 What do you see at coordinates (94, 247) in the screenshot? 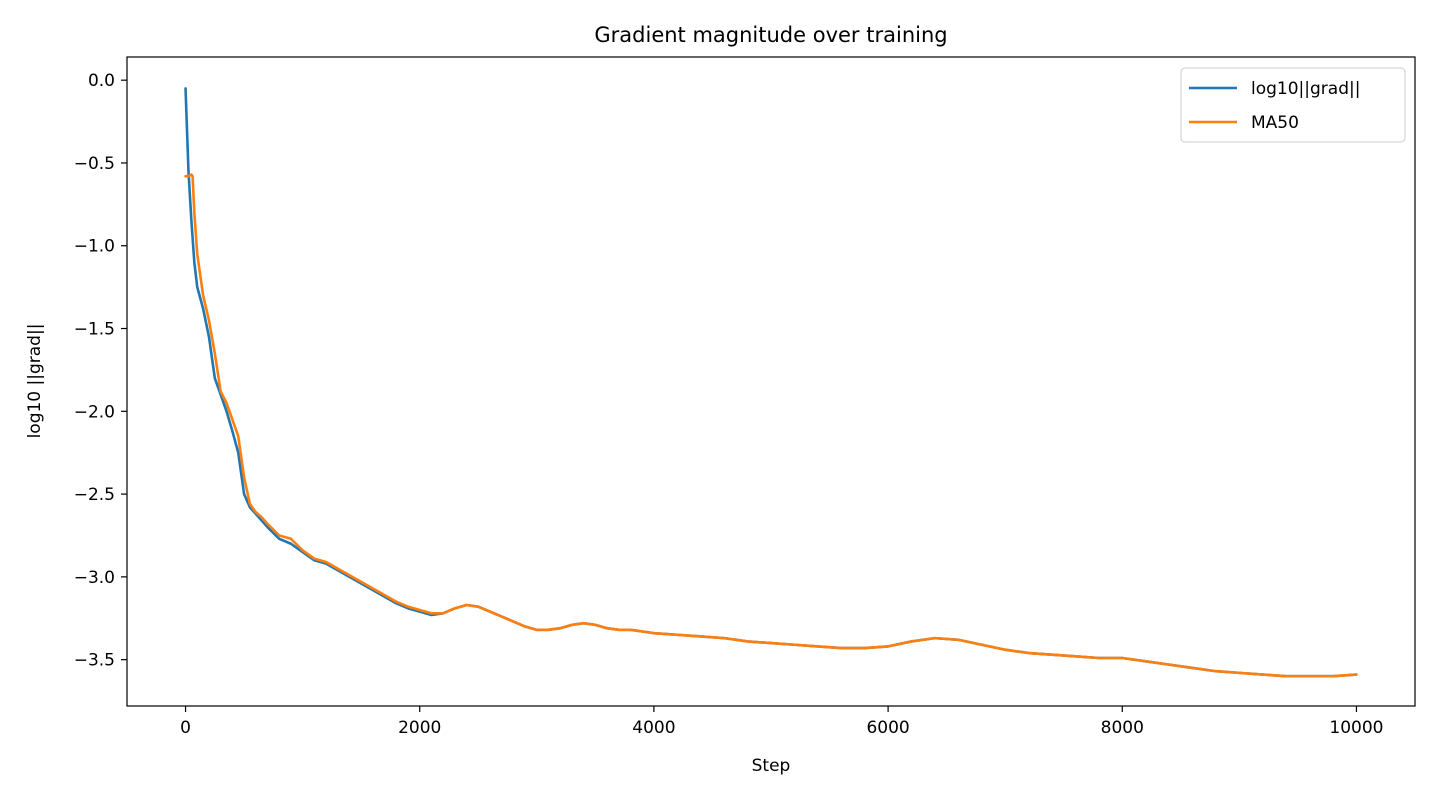
I see `y-tick-label: −1.0` at bounding box center [94, 247].